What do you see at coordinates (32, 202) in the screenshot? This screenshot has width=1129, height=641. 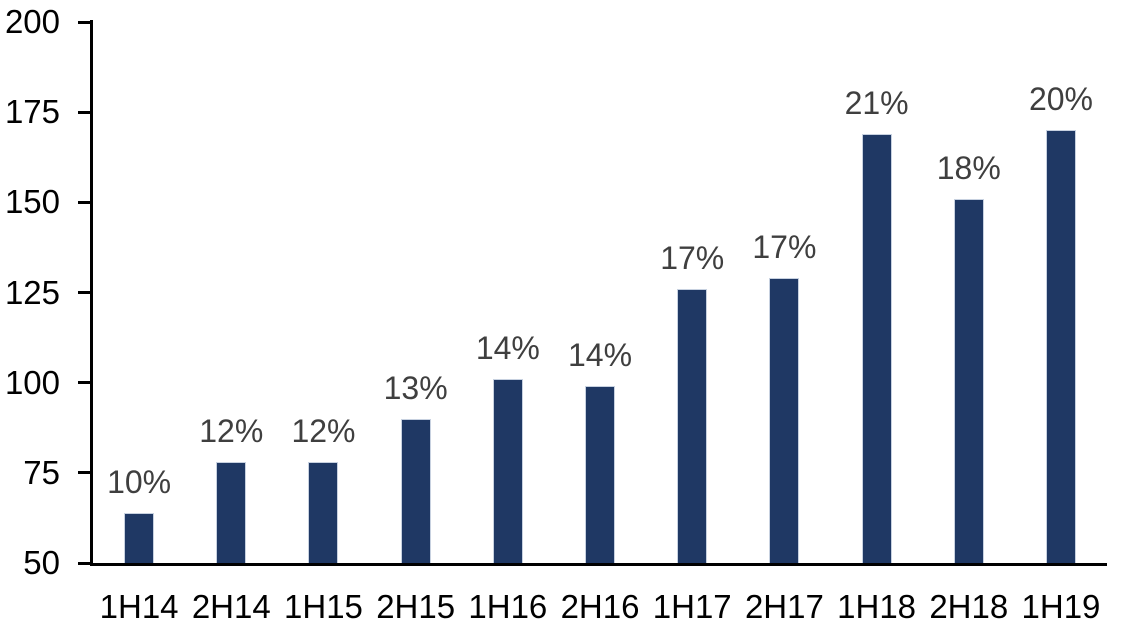 I see `y-tick-label: 150` at bounding box center [32, 202].